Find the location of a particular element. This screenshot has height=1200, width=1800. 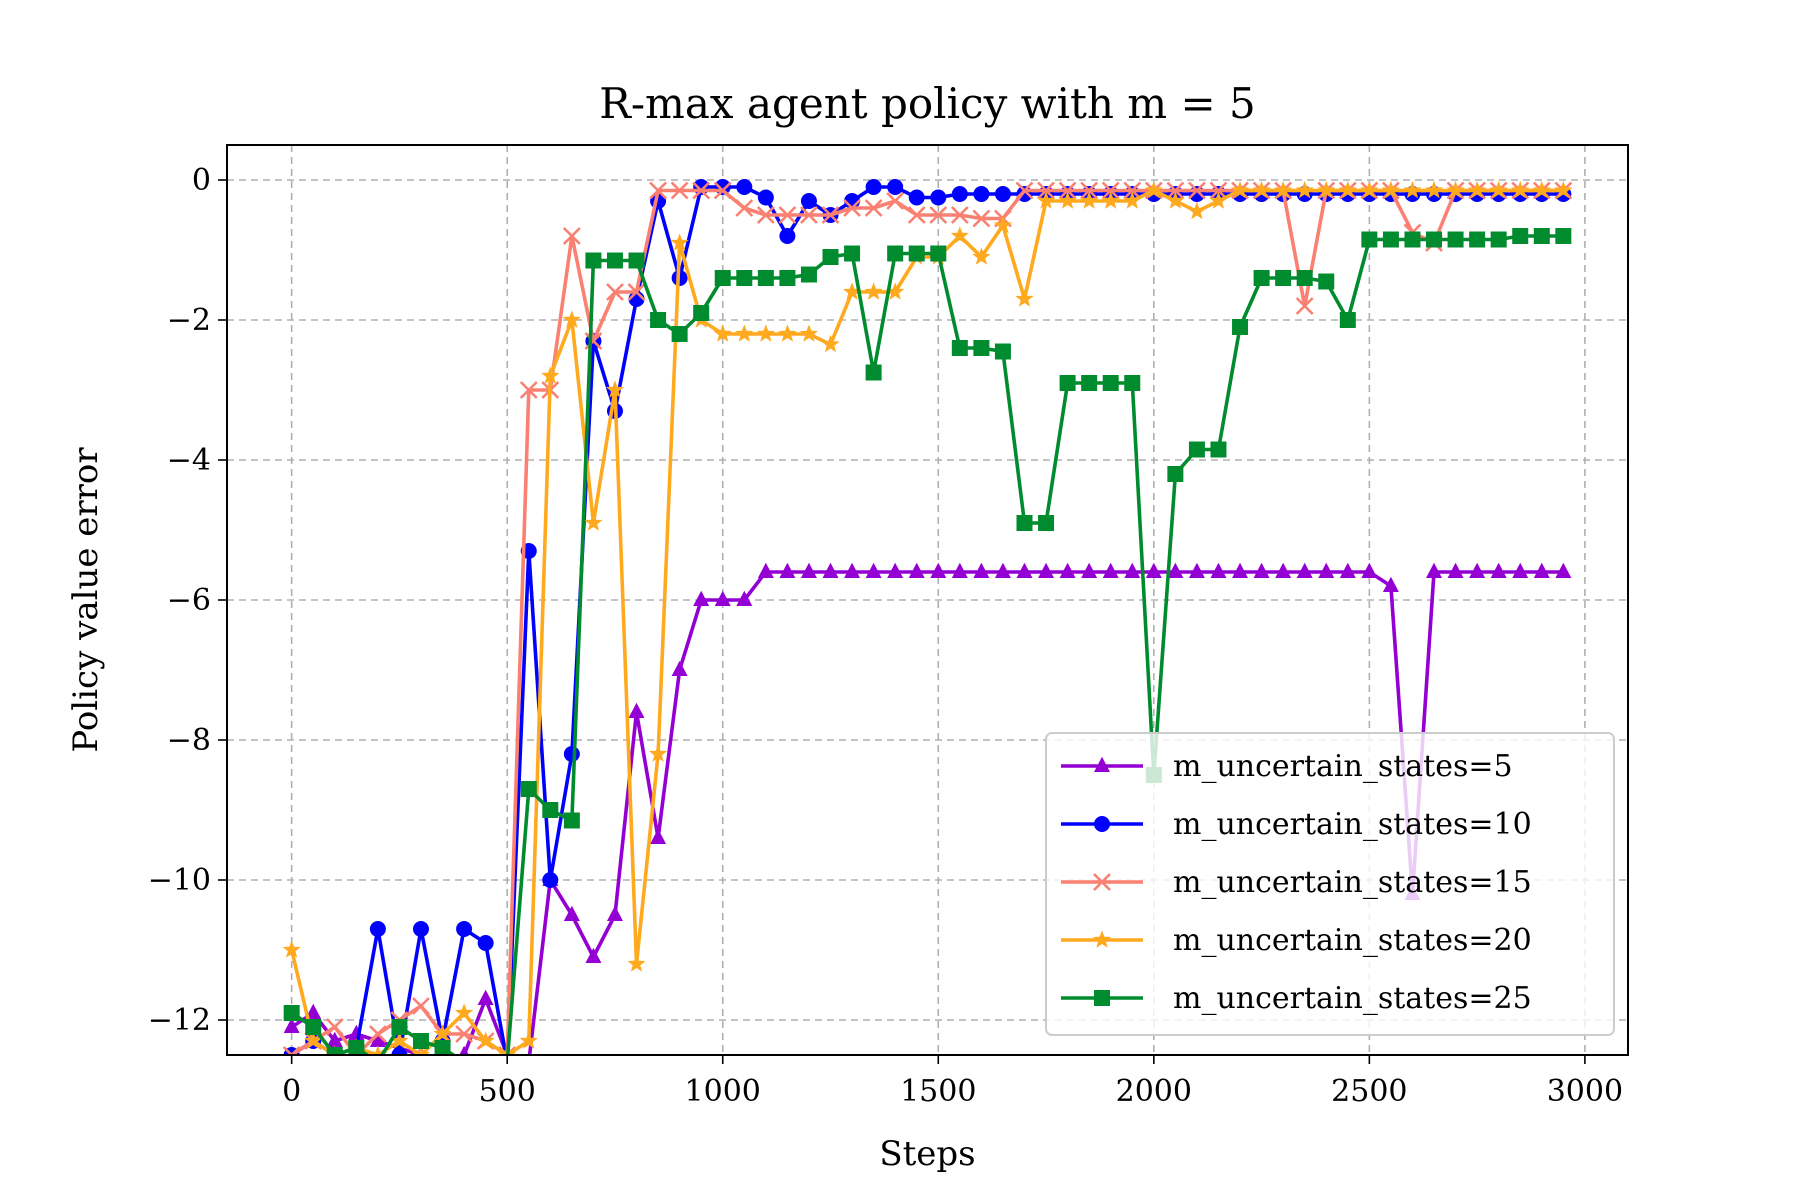

y-tick-label: −8 is located at coordinates (189, 740).